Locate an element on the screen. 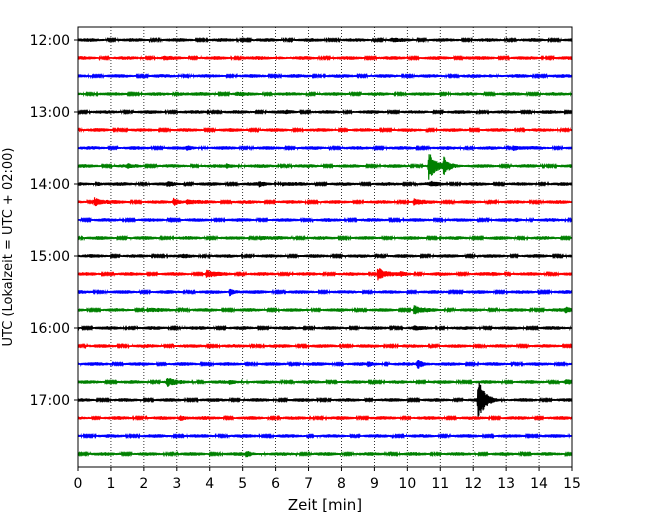  trace-16:30 is located at coordinates (325, 364).